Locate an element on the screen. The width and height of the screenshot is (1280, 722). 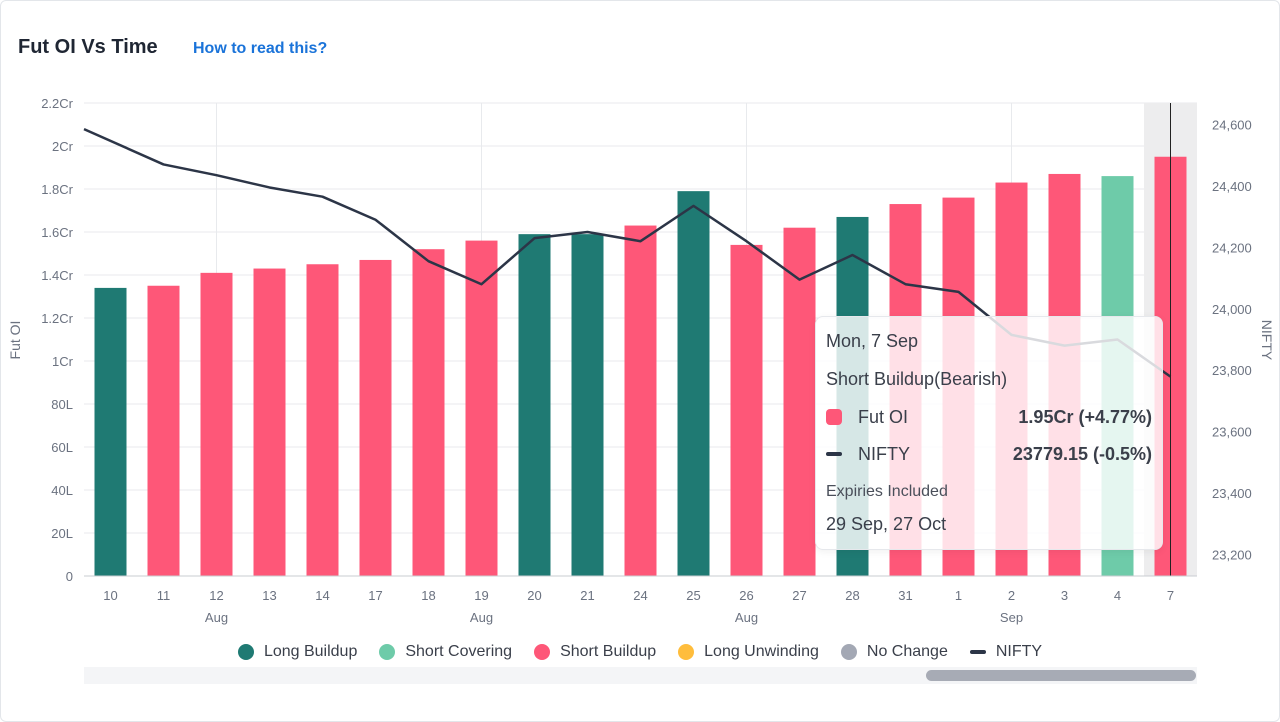
y2-tick-label: 24,600 is located at coordinates (1232, 125).